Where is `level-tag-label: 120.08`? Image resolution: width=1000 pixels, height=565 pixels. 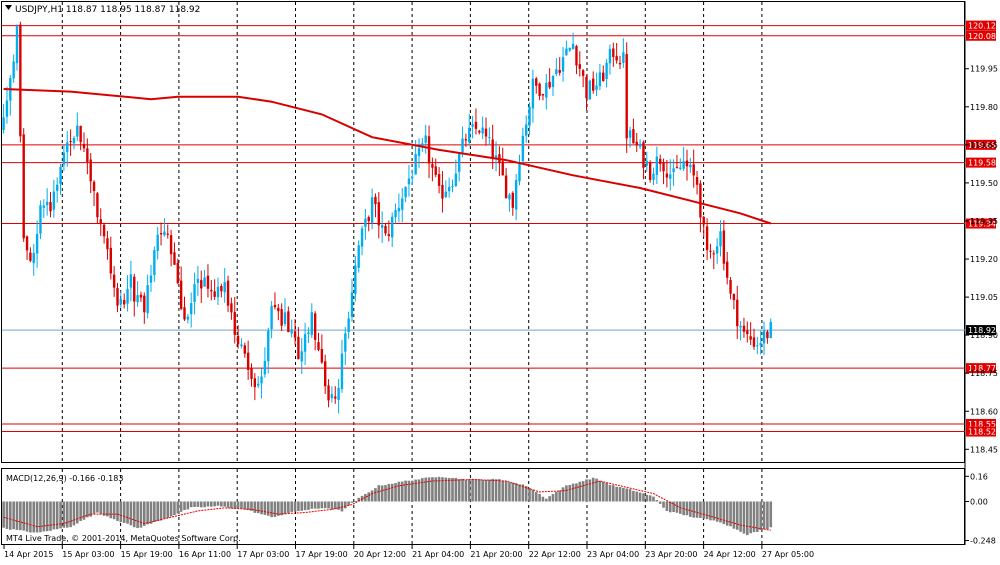
level-tag-label: 120.08 is located at coordinates (982, 36).